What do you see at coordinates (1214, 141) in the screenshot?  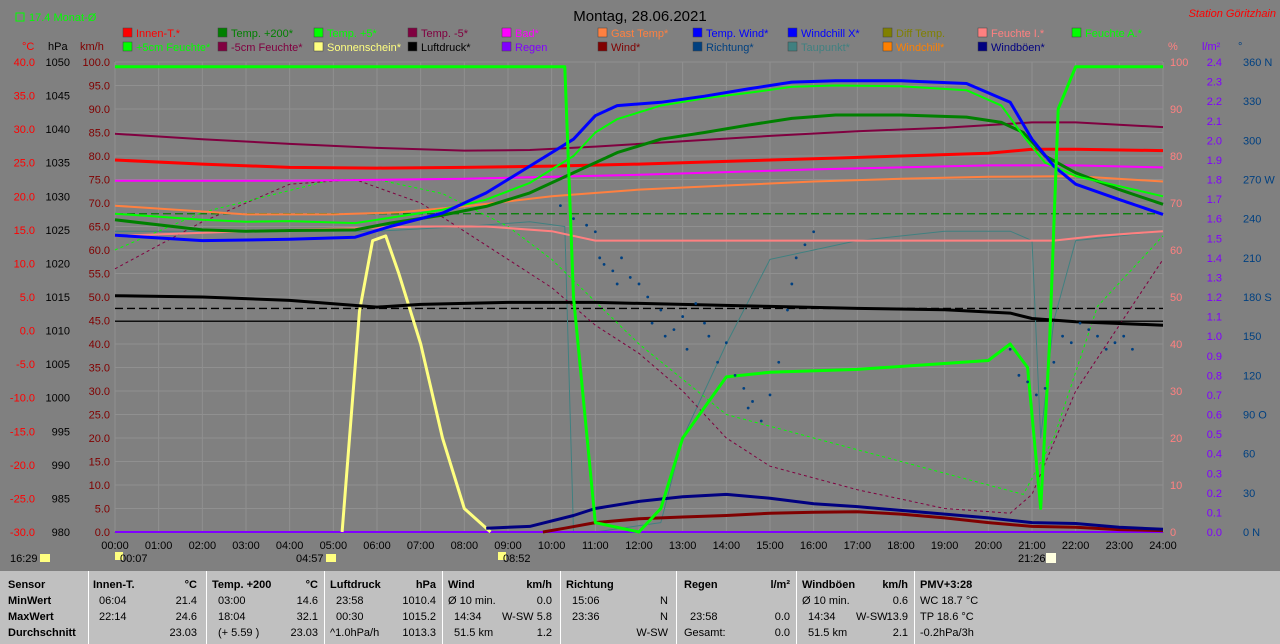 I see `rain-tick: 2.0` at bounding box center [1214, 141].